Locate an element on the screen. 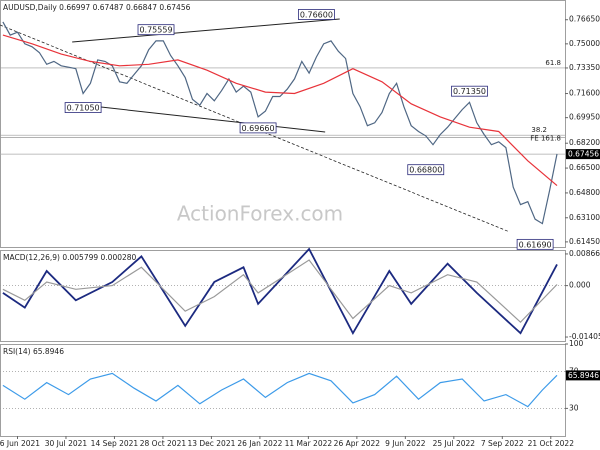 The image size is (600, 450). y-tick-label: 0.000 is located at coordinates (580, 285).